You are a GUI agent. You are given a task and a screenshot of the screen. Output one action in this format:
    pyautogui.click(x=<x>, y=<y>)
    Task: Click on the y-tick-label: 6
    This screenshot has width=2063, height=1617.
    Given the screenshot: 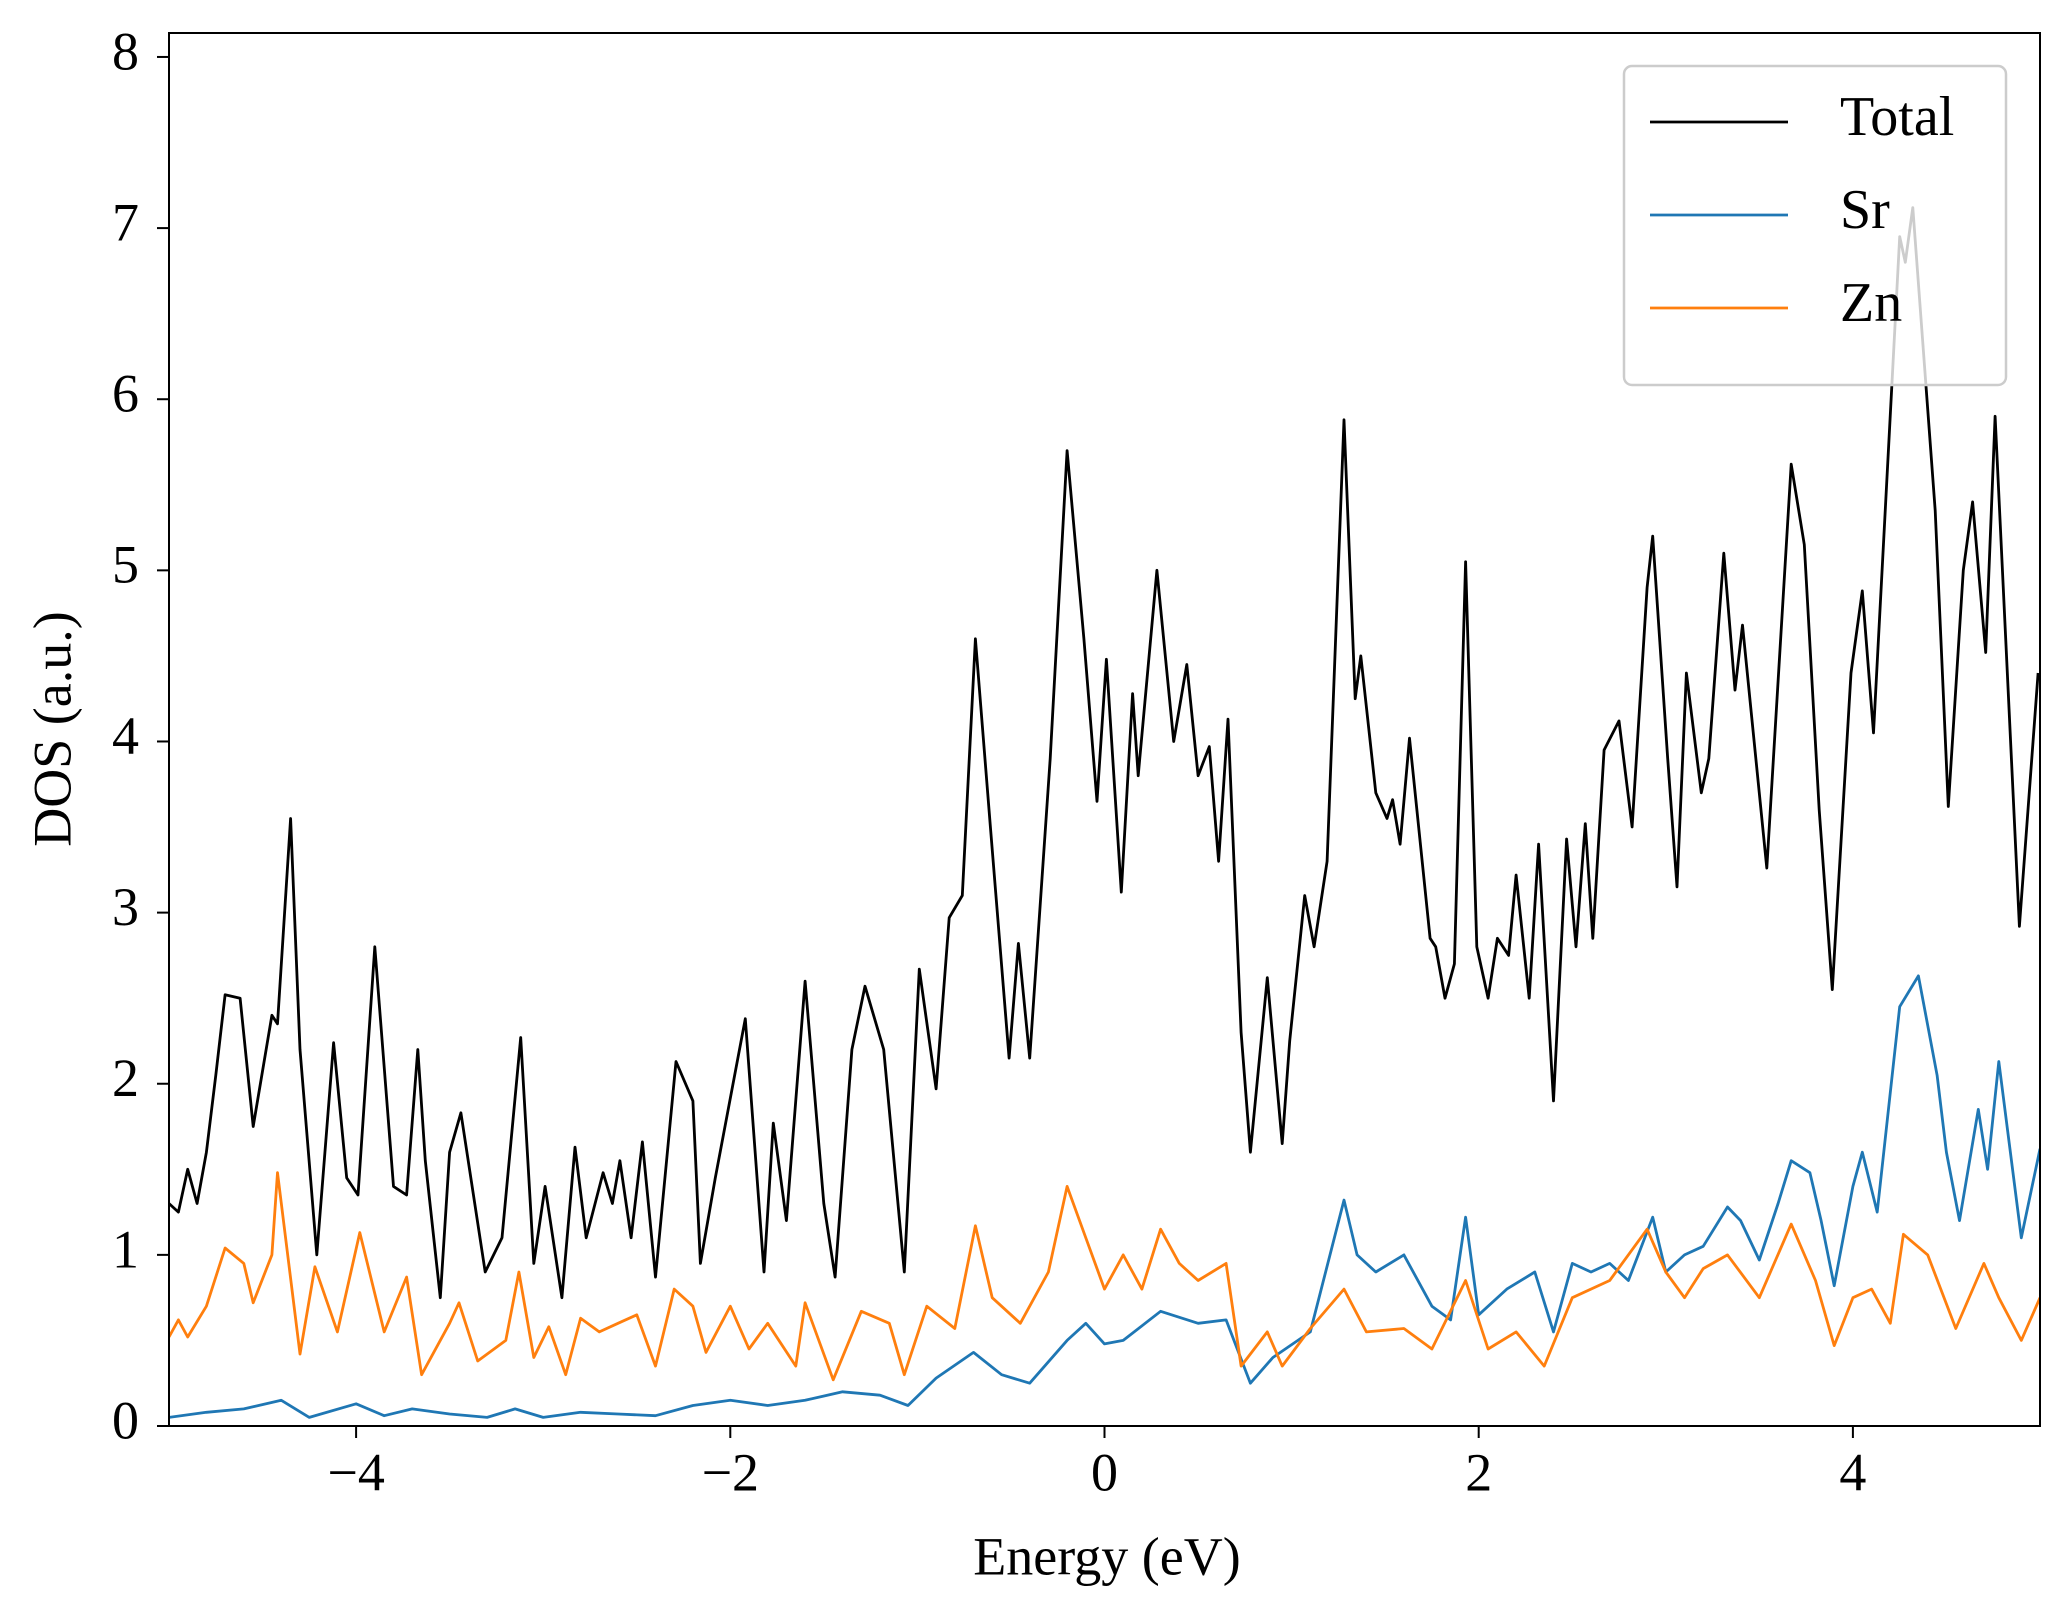 What is the action you would take?
    pyautogui.click(x=125, y=394)
    